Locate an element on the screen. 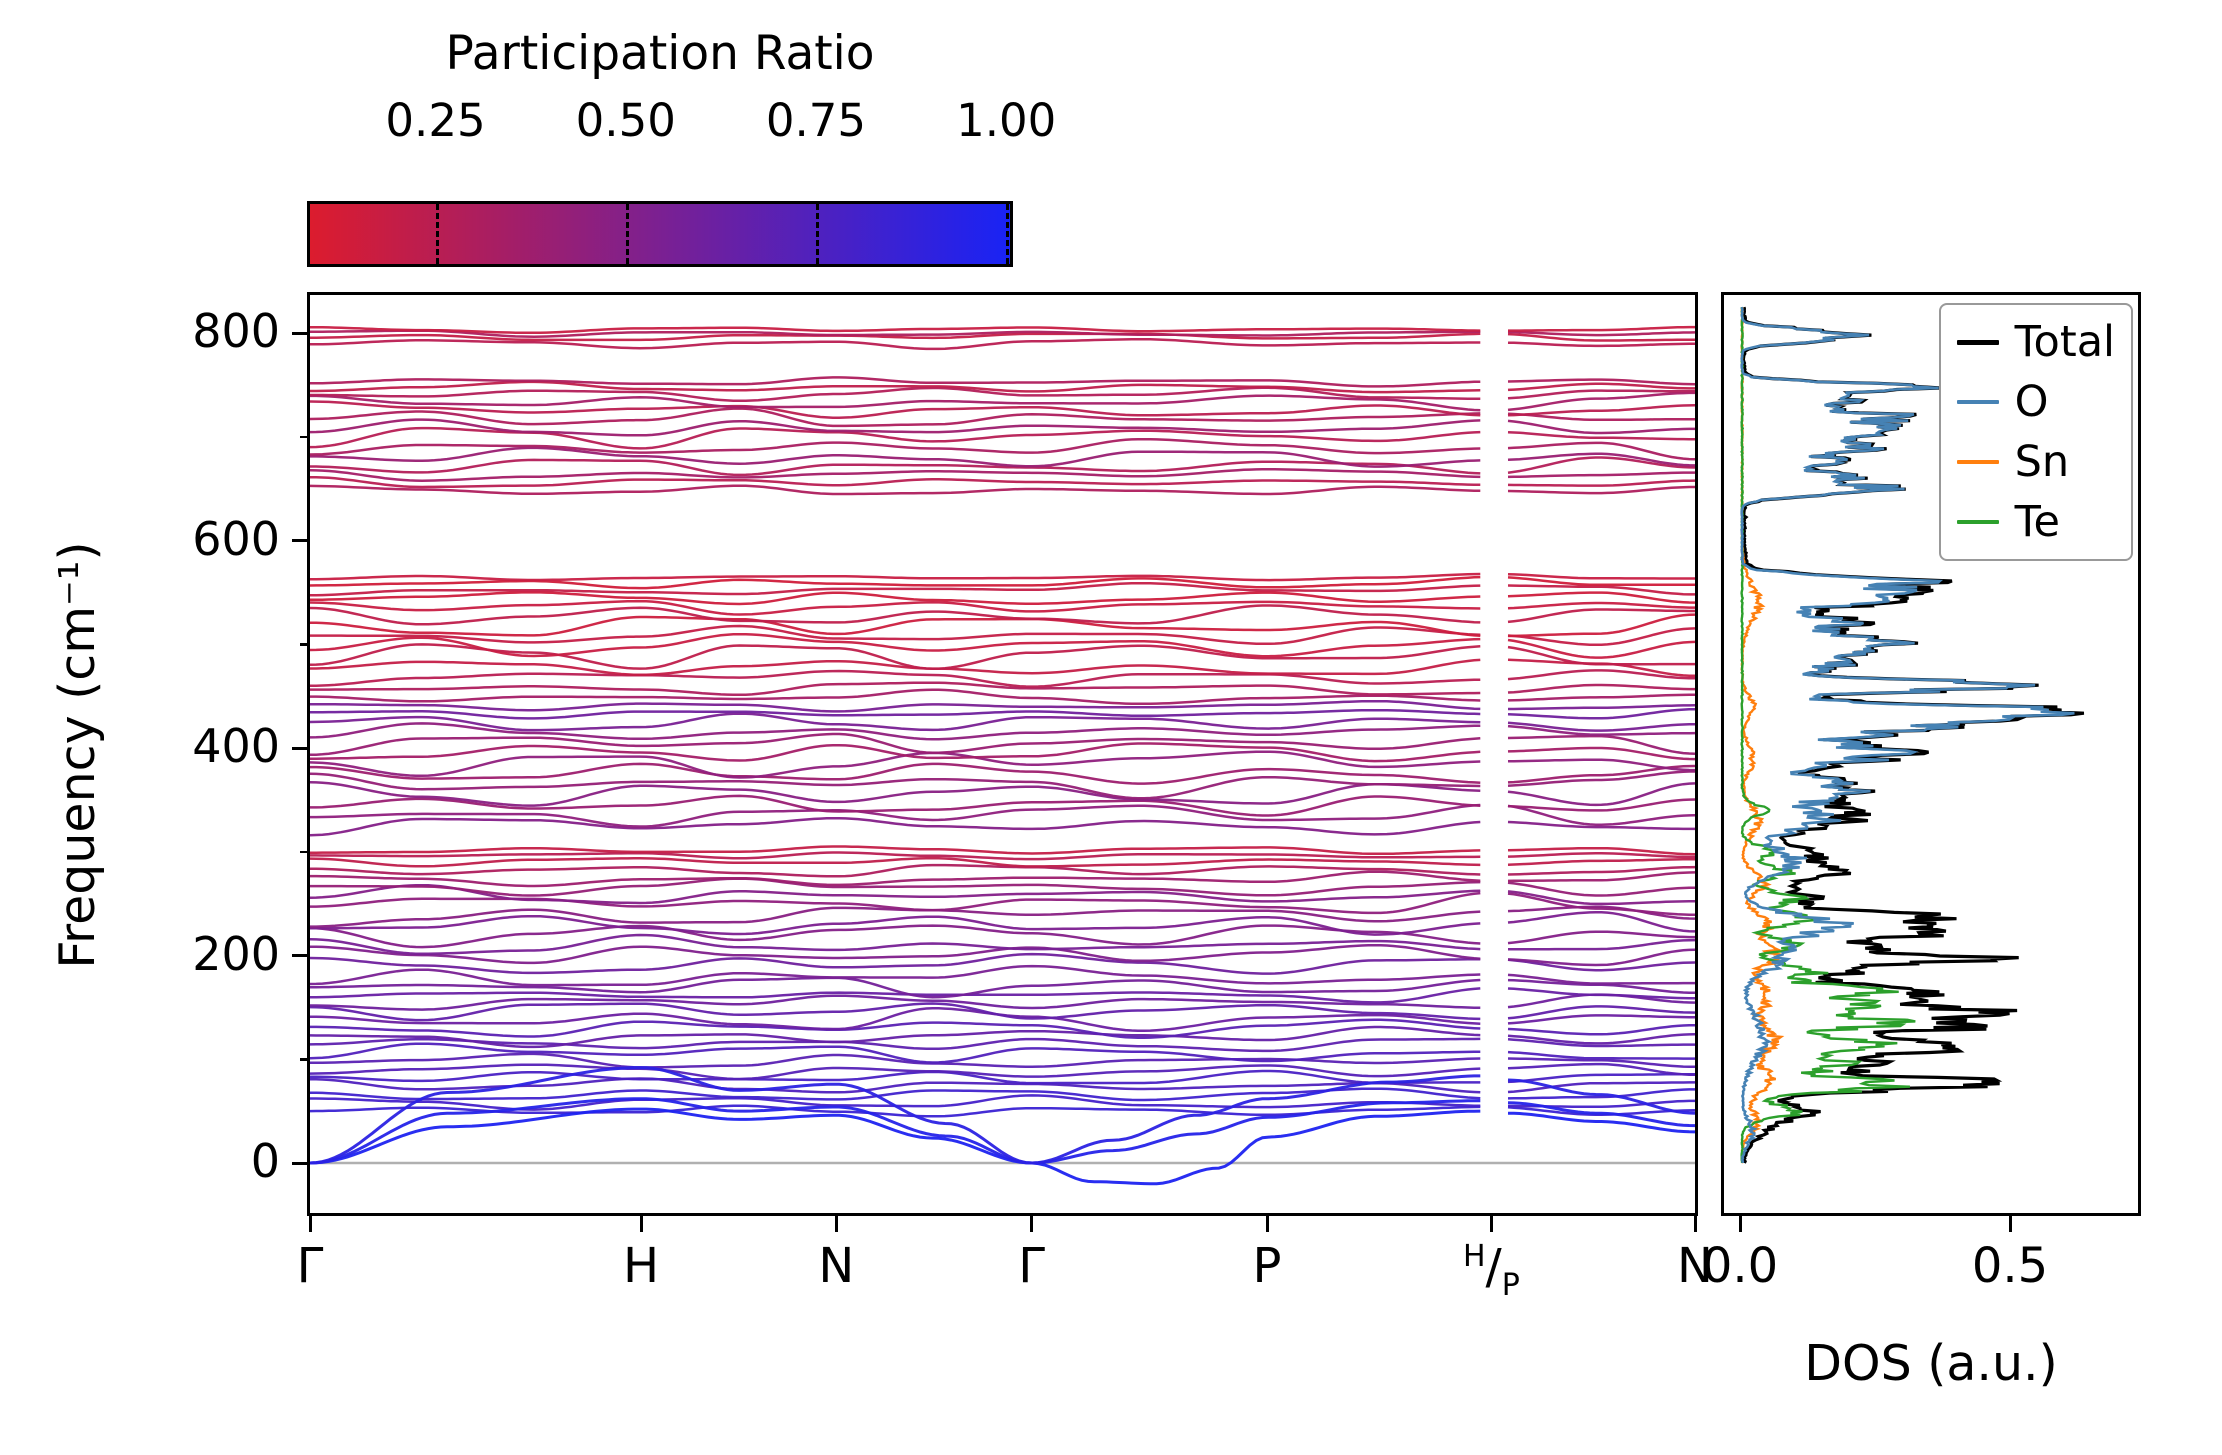  legend-label: Te is located at coordinates (2037, 522).